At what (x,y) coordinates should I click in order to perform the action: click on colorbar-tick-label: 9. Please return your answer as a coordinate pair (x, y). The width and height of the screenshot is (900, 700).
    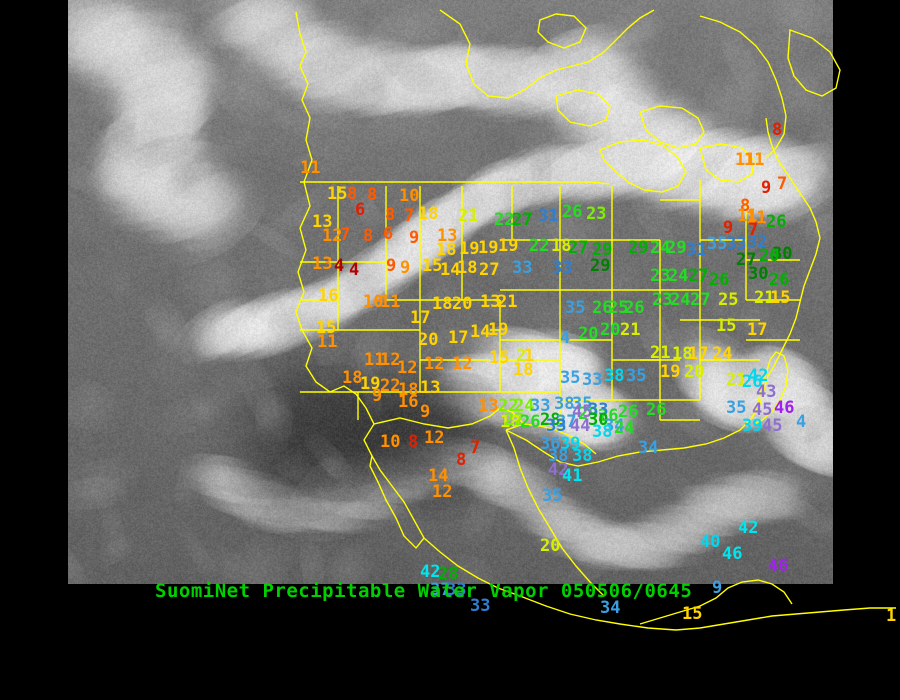
    Looking at the image, I should click on (36, 575).